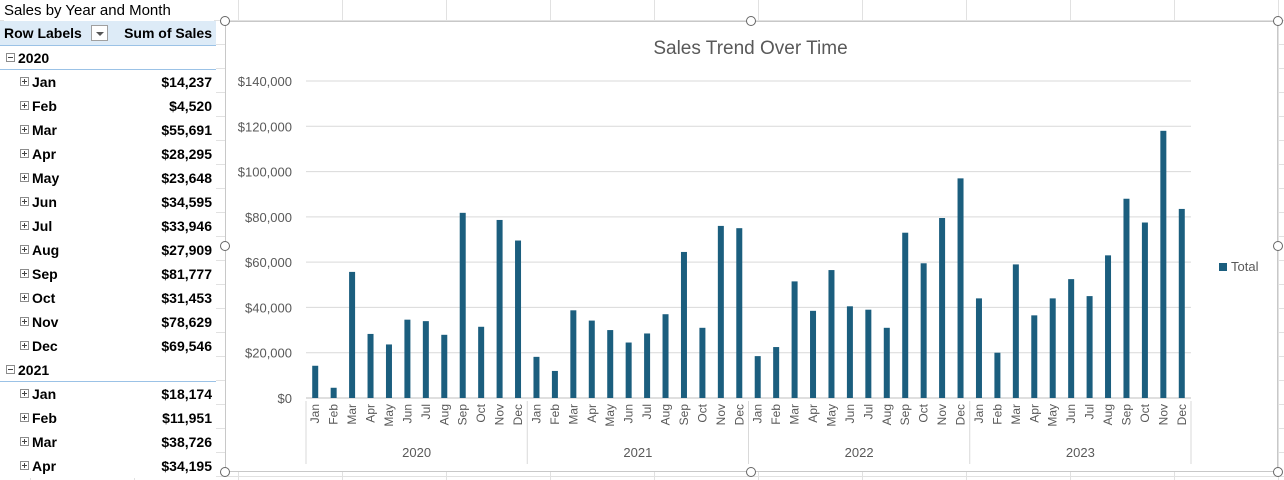 The height and width of the screenshot is (480, 1284). Describe the element at coordinates (416, 452) in the screenshot. I see `group-label: 2020` at that location.